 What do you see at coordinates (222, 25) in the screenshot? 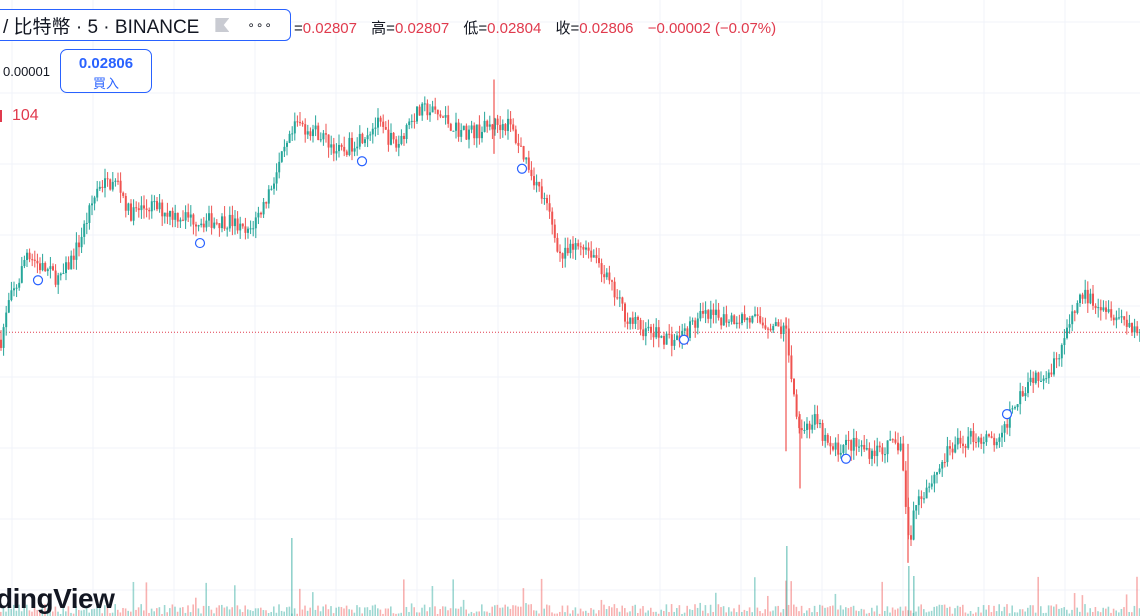
I see `flag-icon` at bounding box center [222, 25].